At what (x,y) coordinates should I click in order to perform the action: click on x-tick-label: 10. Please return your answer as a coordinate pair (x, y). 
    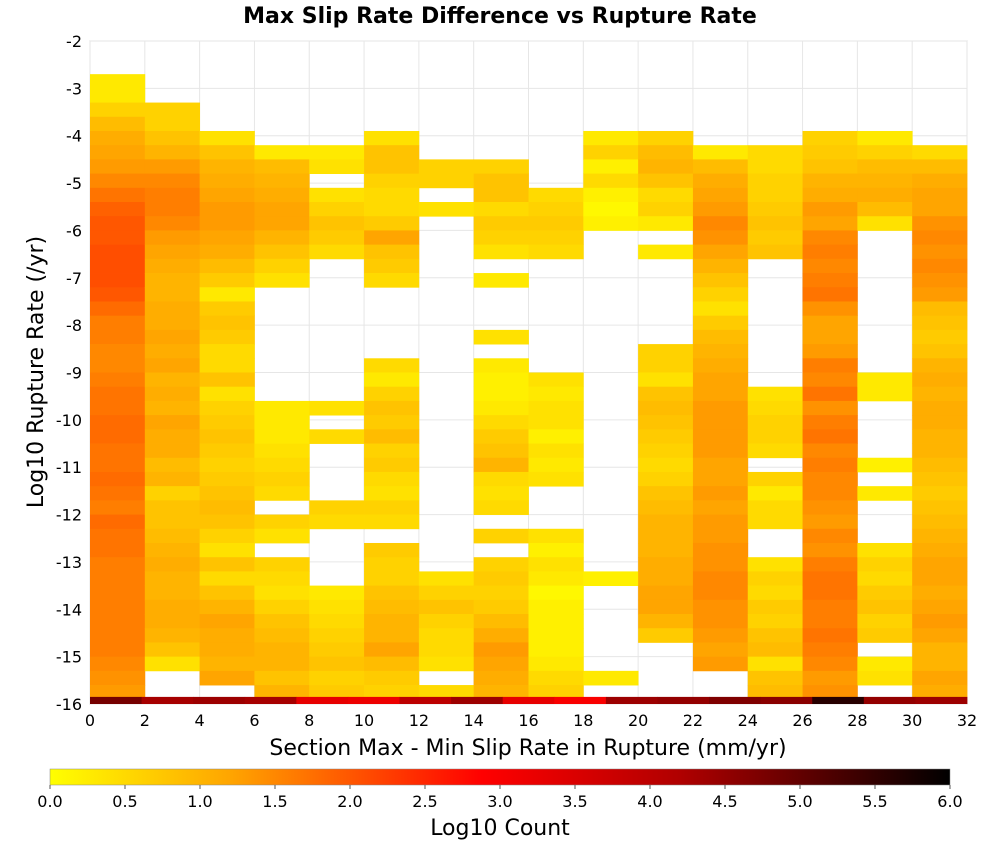
    Looking at the image, I should click on (364, 720).